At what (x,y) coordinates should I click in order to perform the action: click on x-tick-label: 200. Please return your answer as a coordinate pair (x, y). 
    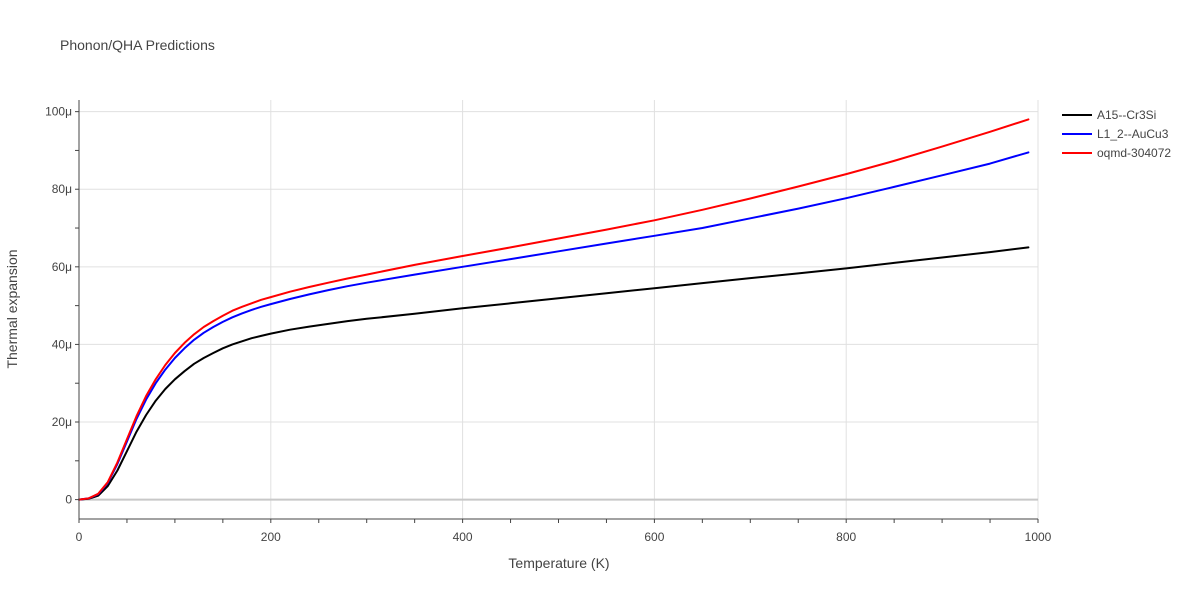
    Looking at the image, I should click on (271, 537).